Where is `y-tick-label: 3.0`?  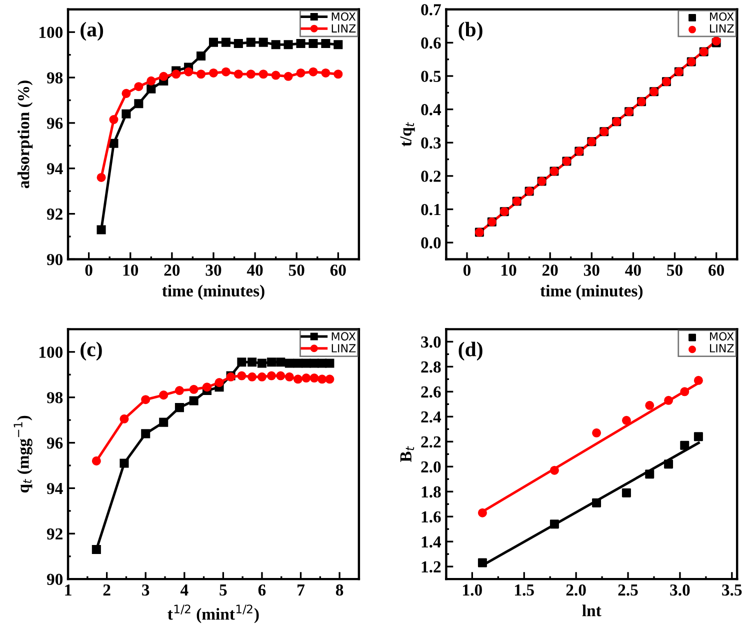
y-tick-label: 3.0 is located at coordinates (431, 342).